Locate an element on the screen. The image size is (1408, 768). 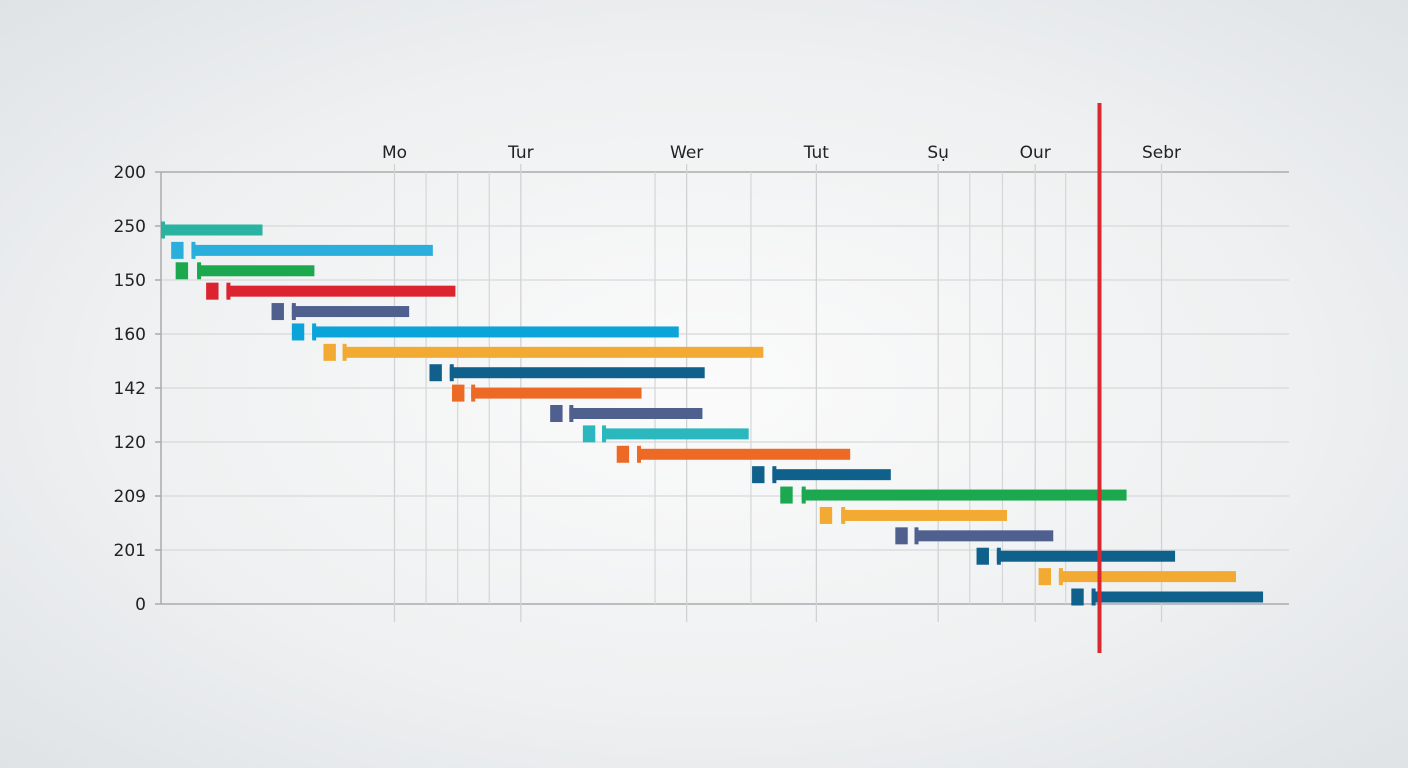
x-tick-label: Sebr is located at coordinates (1161, 153).